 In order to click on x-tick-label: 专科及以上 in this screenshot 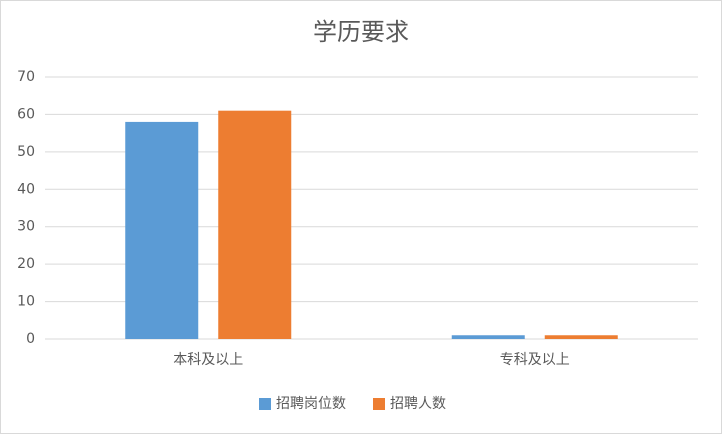, I will do `click(535, 360)`.